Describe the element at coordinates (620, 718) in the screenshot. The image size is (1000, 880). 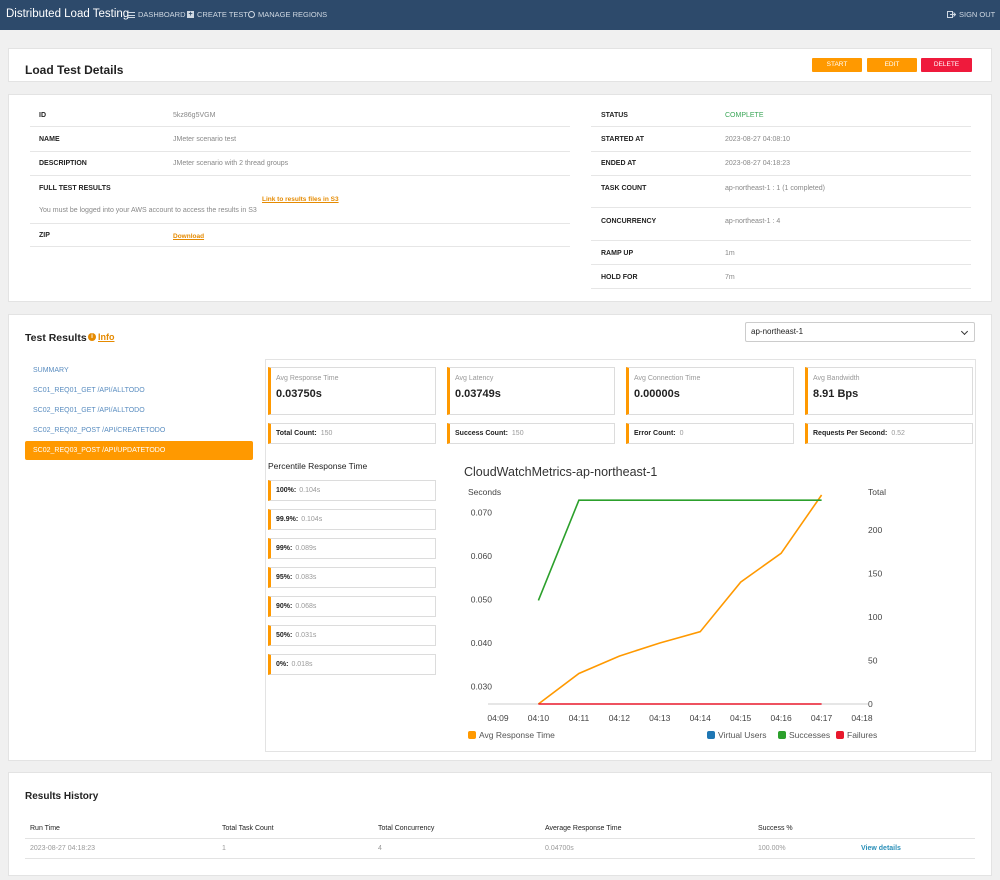
I see `x-tick-label: 04:12` at that location.